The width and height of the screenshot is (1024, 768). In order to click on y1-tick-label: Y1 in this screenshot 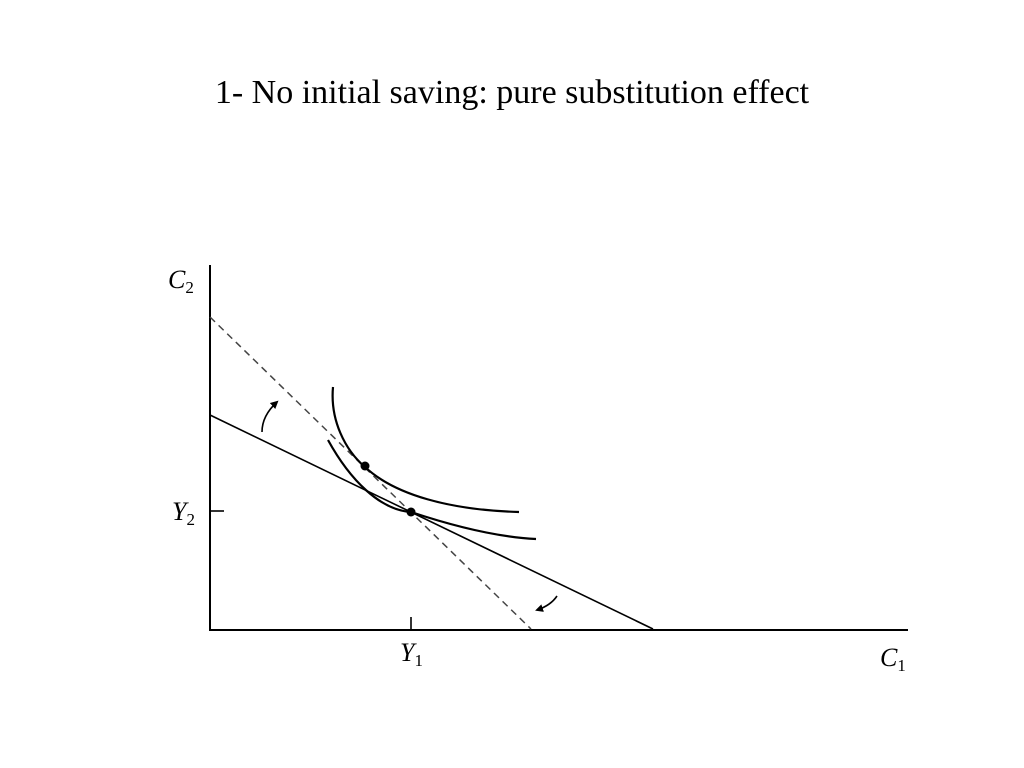, I will do `click(411, 654)`.